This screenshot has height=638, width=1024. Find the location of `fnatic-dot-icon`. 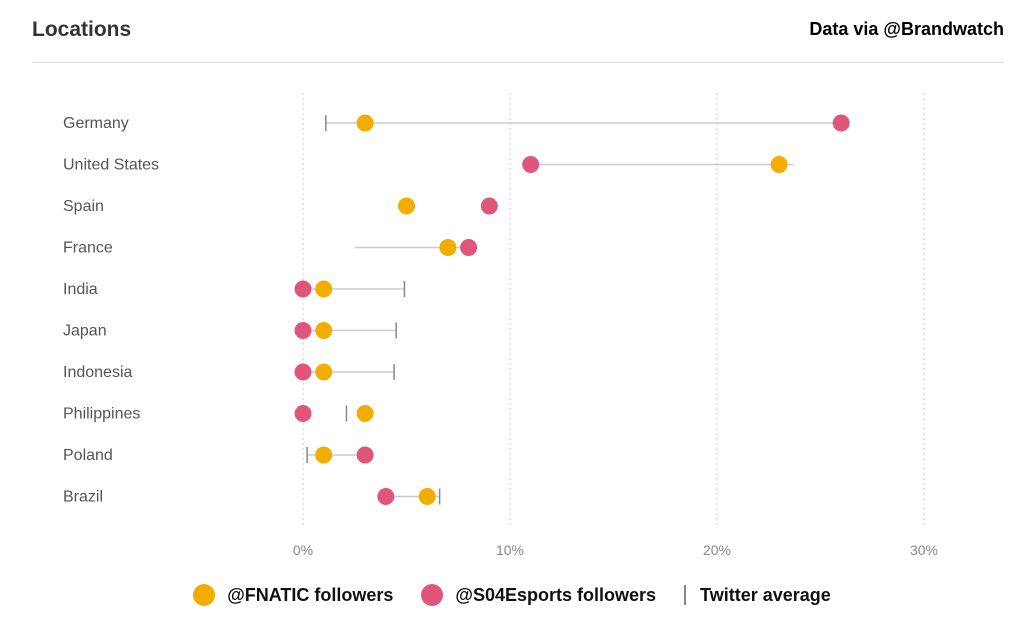

fnatic-dot-icon is located at coordinates (204, 595).